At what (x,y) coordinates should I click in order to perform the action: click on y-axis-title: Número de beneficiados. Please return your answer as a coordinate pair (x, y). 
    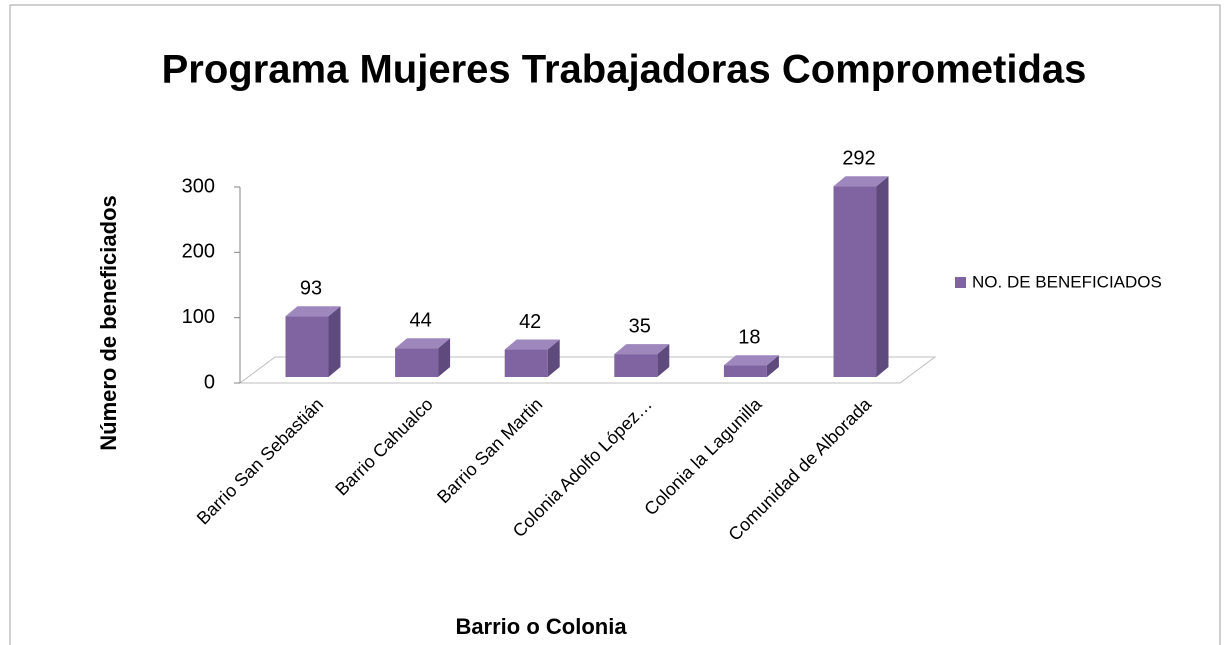
    Looking at the image, I should click on (108, 323).